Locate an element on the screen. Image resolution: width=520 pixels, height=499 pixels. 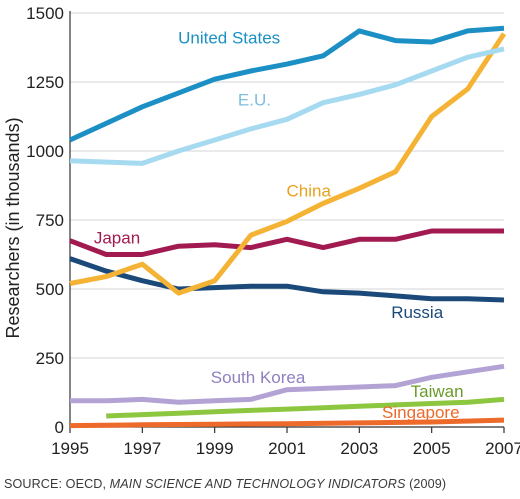
x-tick-label: 1999 is located at coordinates (215, 448).